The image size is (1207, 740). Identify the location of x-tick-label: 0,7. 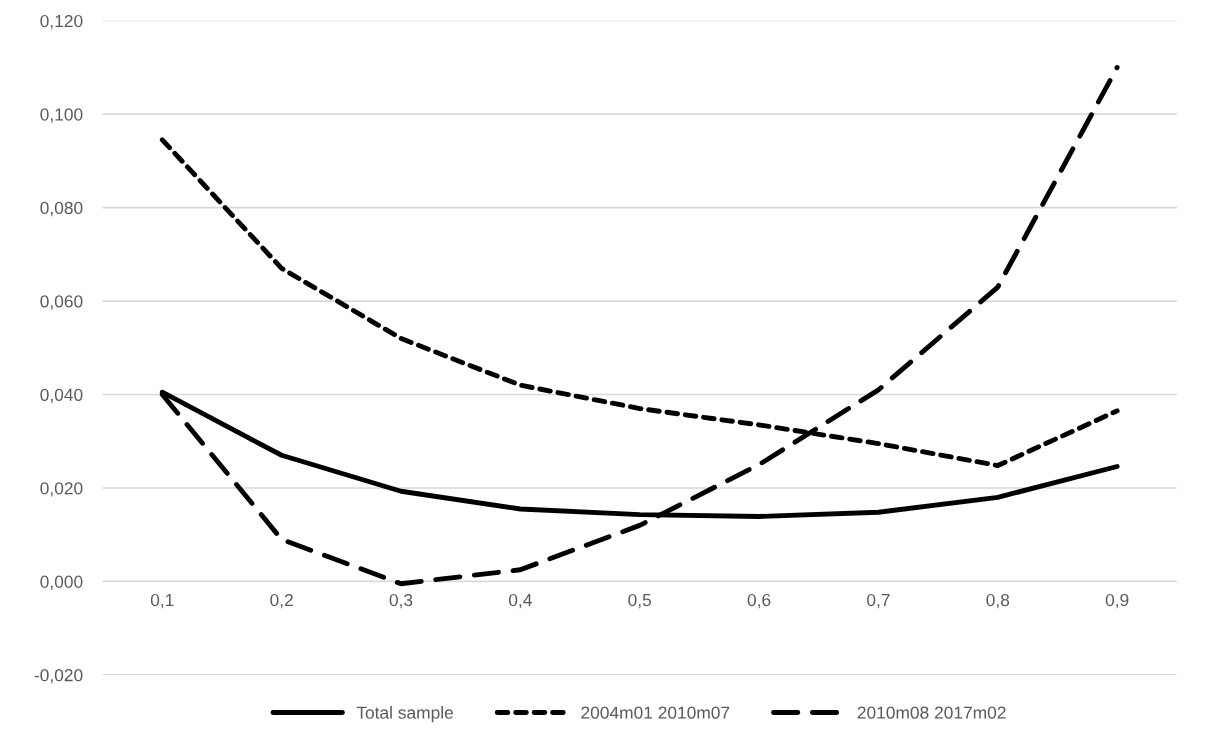
(878, 601).